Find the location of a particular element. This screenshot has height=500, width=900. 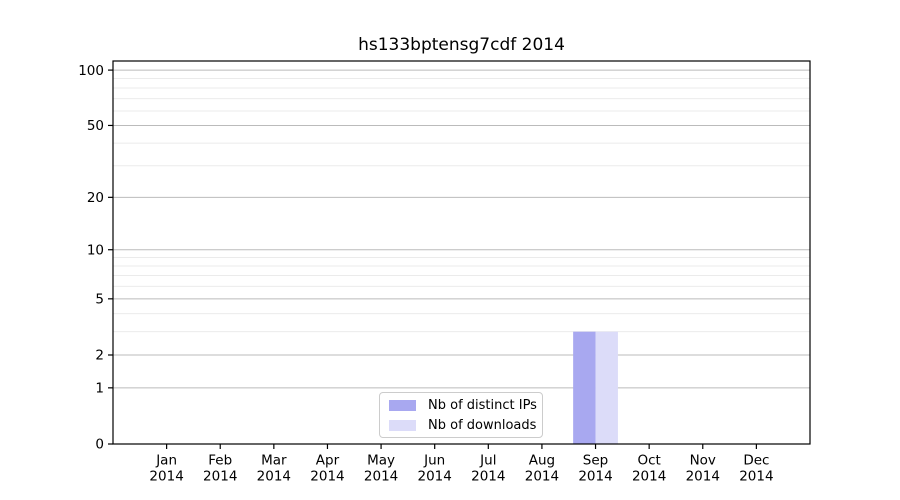

legend-swatch-downloads is located at coordinates (402, 425).